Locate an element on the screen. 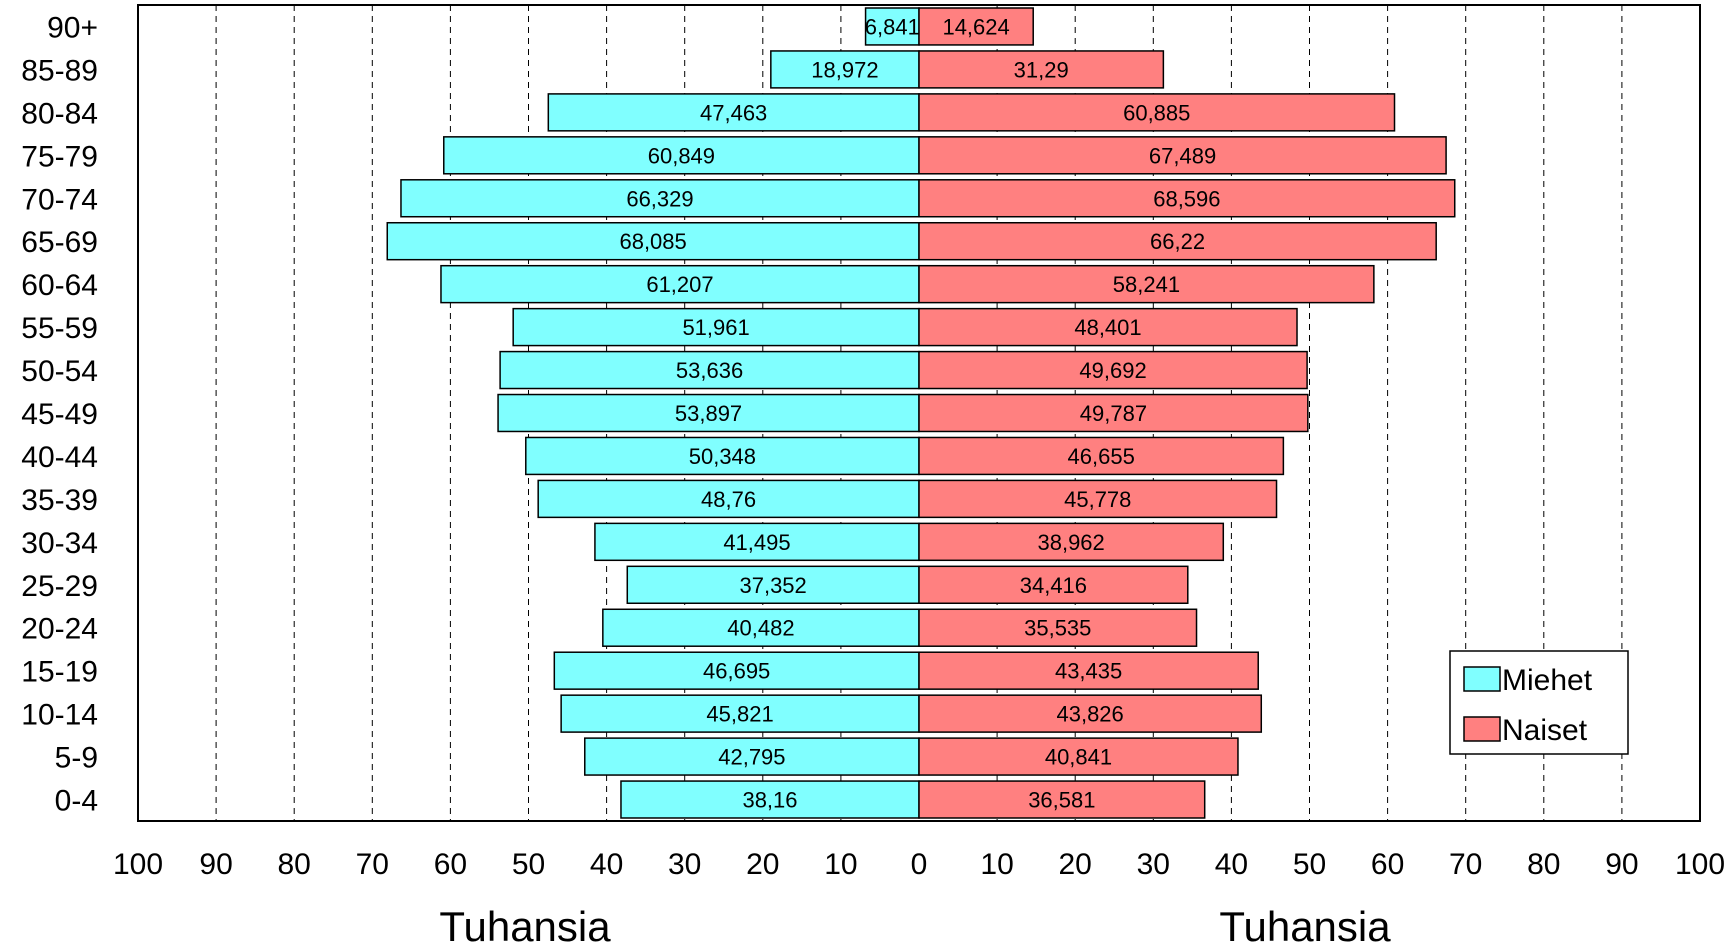  data-label-miehet: 53,636 is located at coordinates (709, 370).